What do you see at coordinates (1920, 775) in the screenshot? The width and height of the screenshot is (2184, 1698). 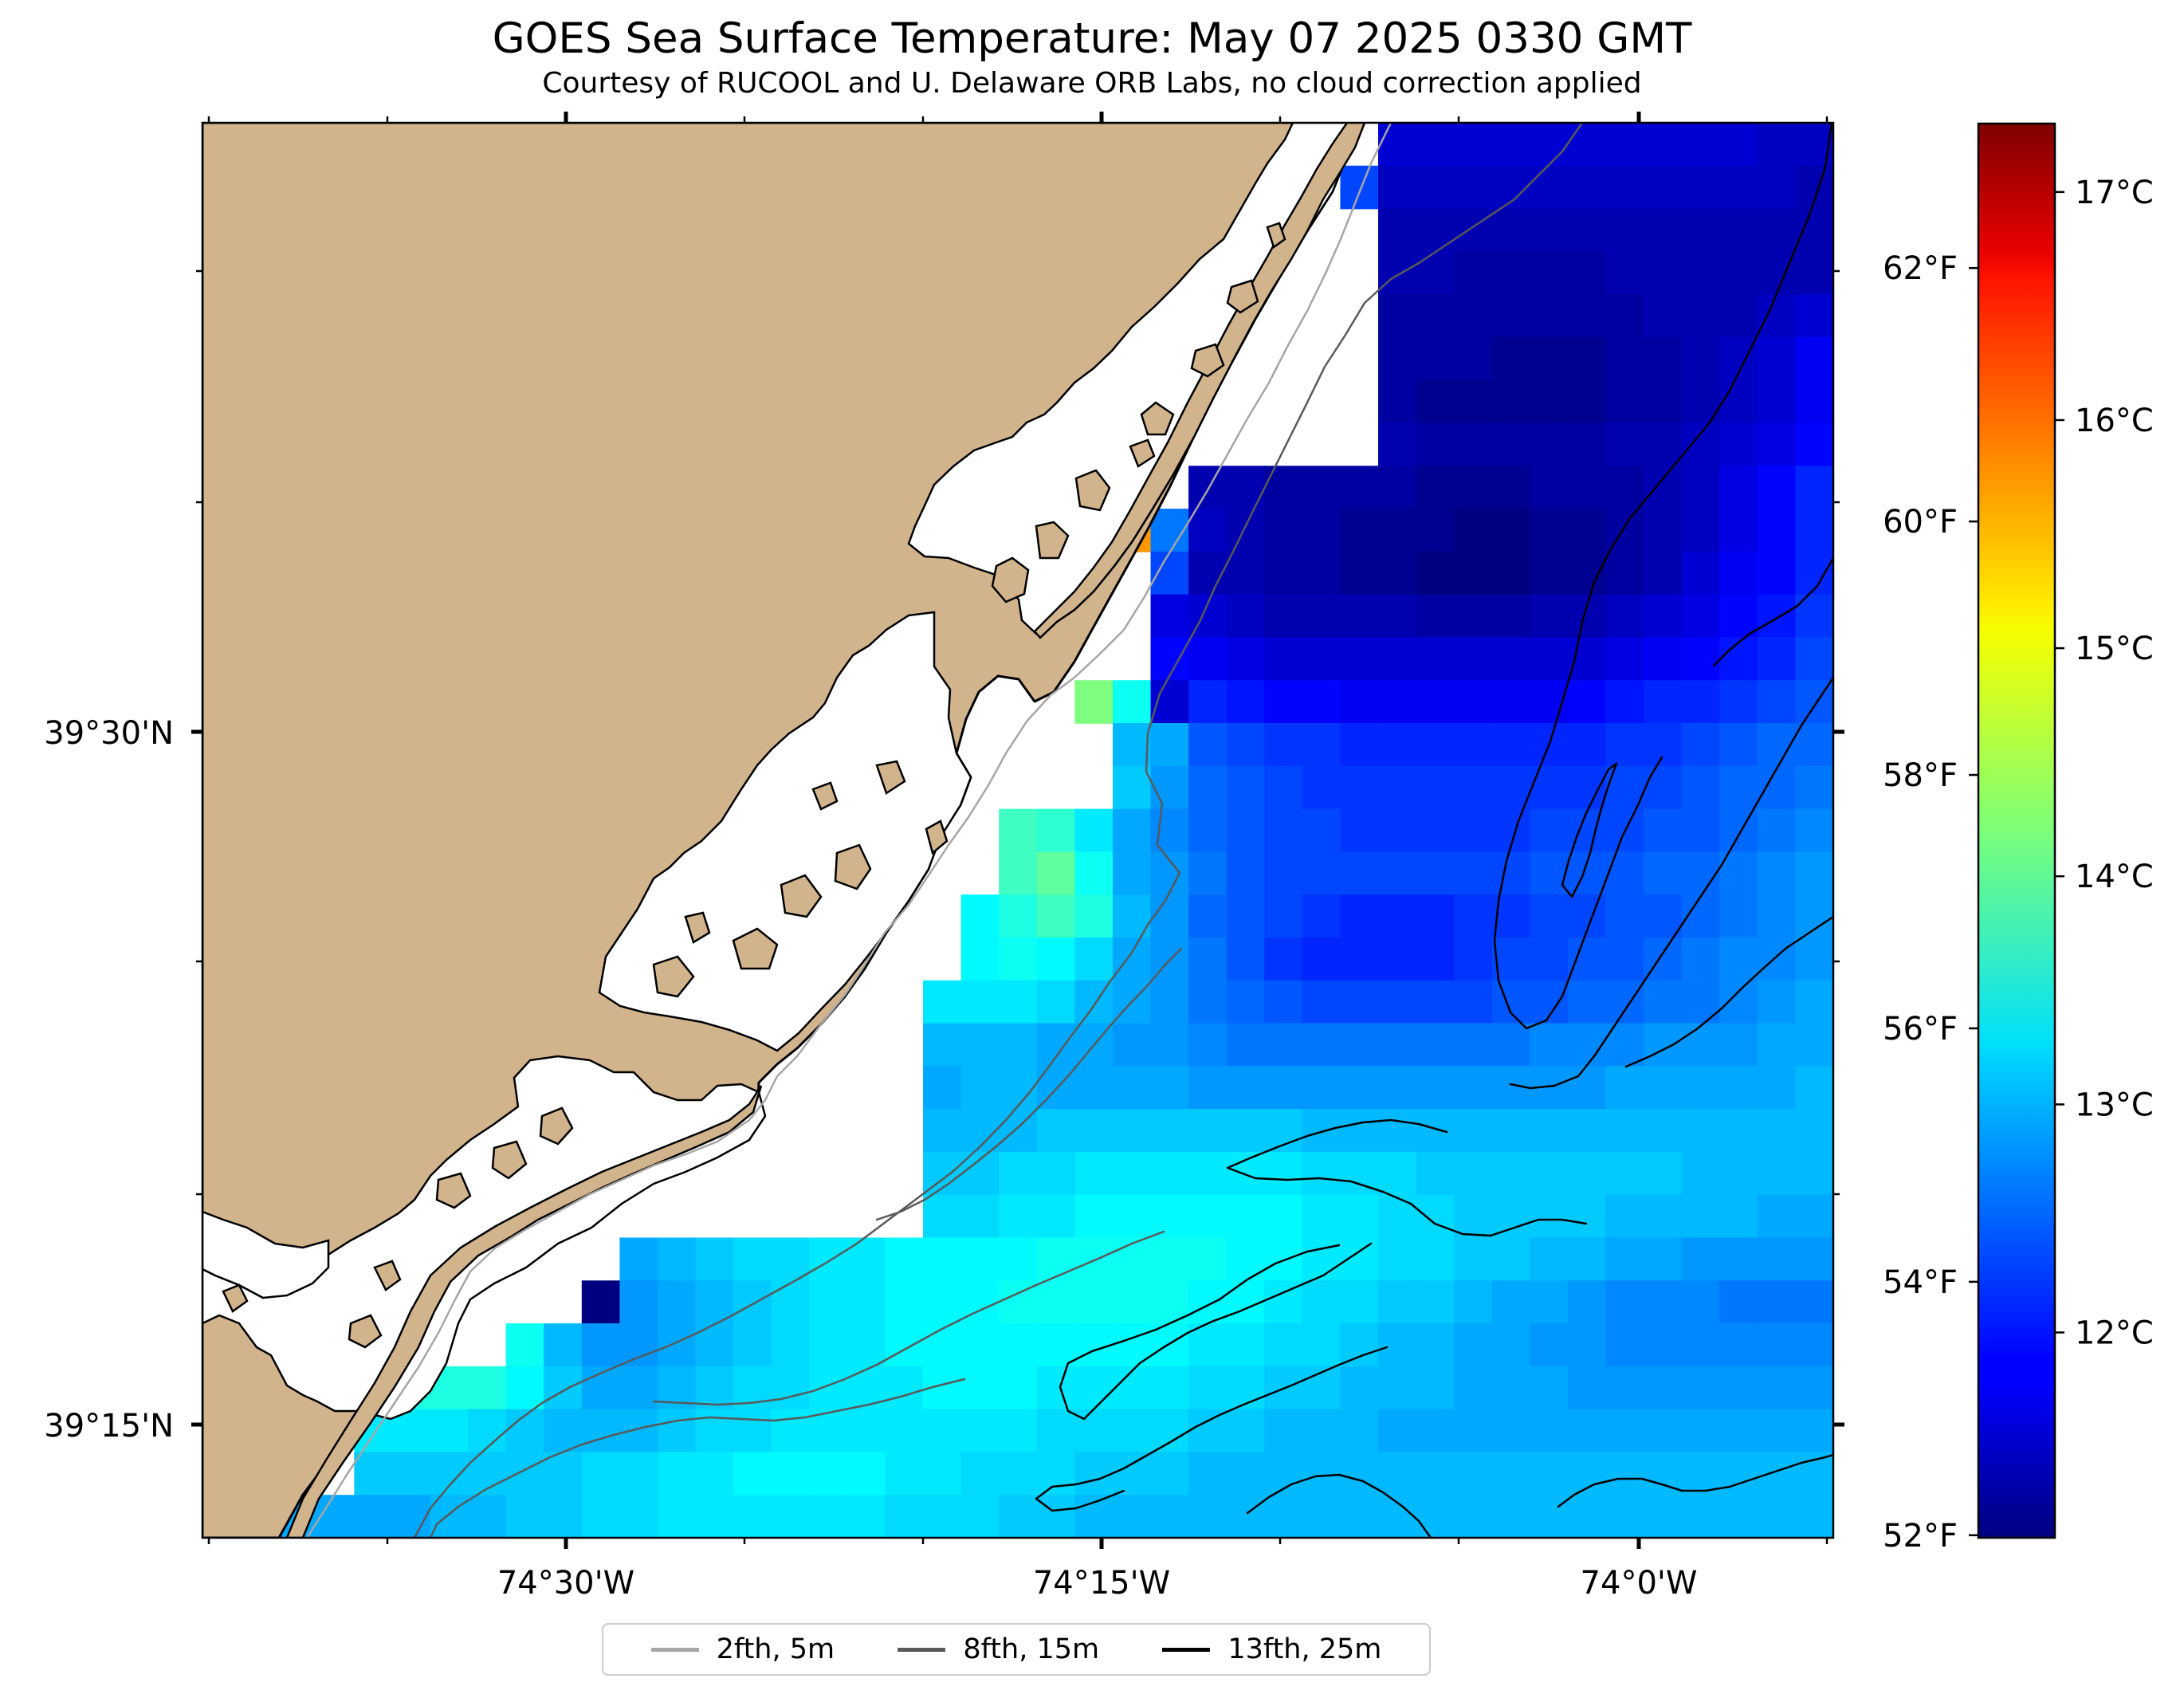 I see `fahrenheit-label: 58°F` at bounding box center [1920, 775].